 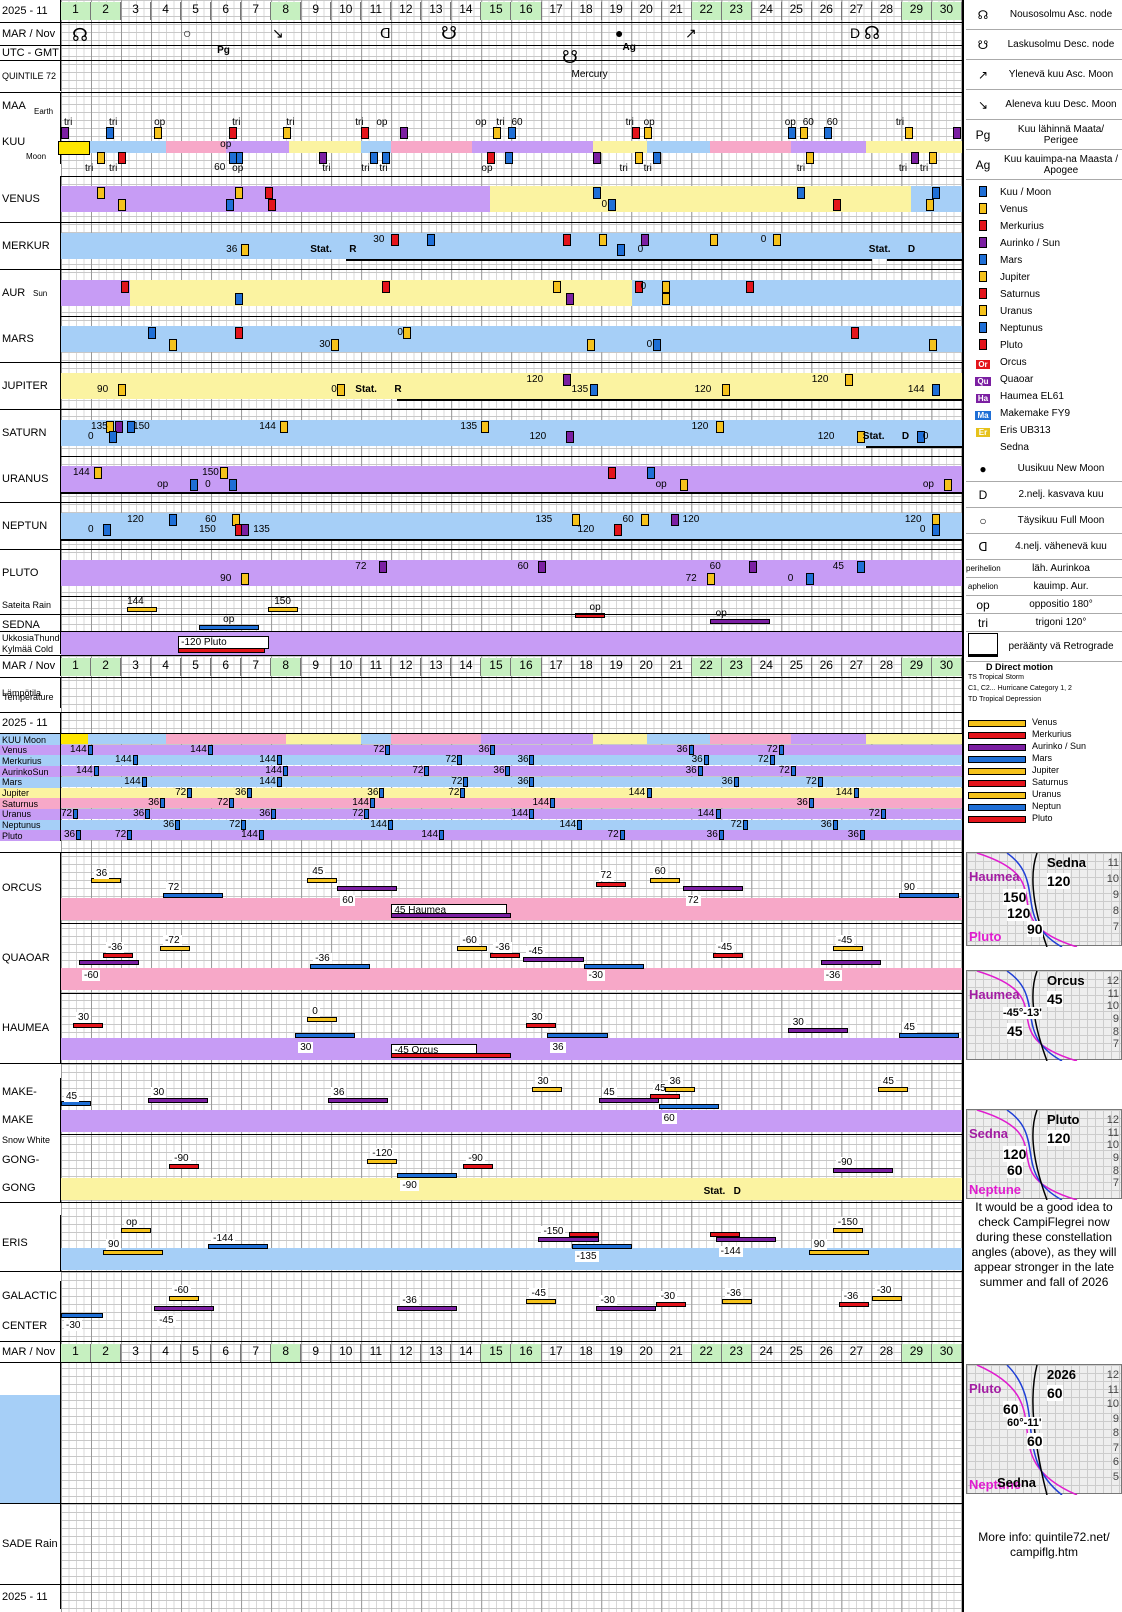 I want to click on legend-text: Aleneva kuu Desc. Moon, so click(x=1061, y=104).